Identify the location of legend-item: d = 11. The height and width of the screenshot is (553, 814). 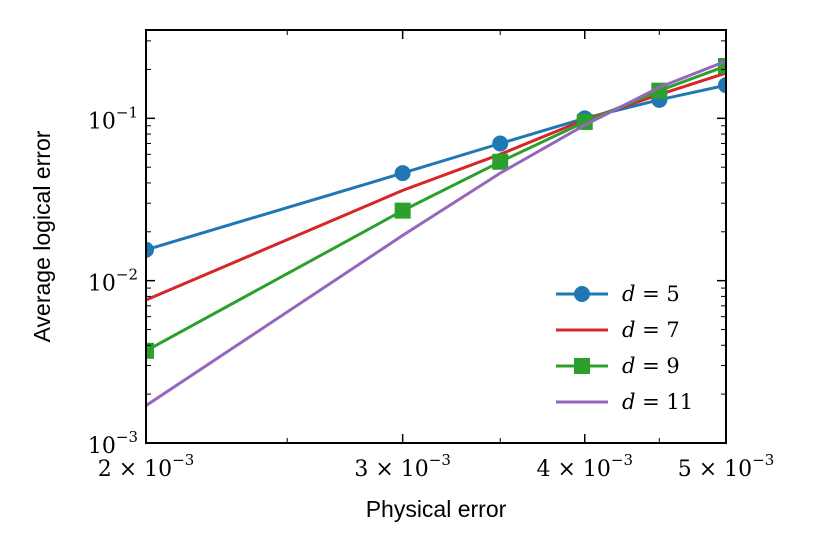
(624, 402).